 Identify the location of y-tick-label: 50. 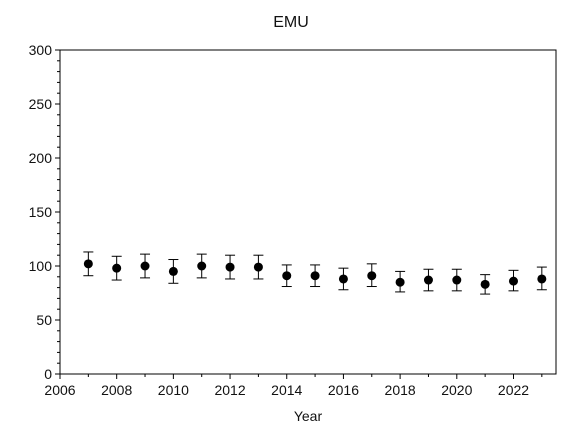
(44, 320).